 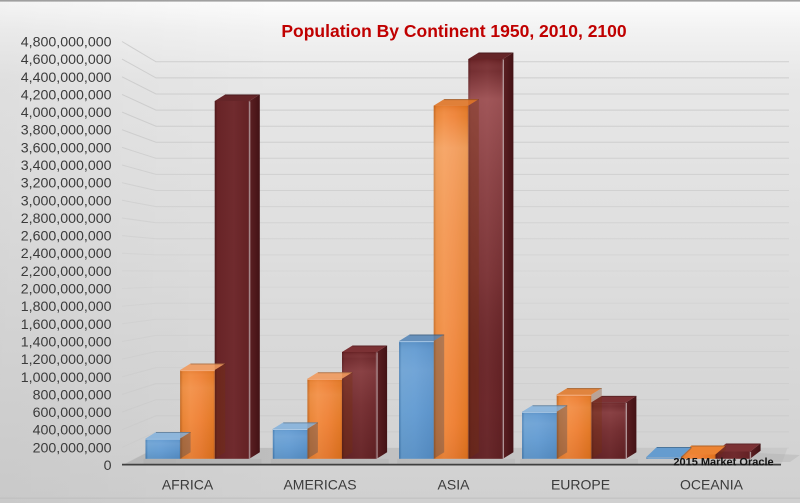 What do you see at coordinates (72, 448) in the screenshot?
I see `svg-text: 200,000,000` at bounding box center [72, 448].